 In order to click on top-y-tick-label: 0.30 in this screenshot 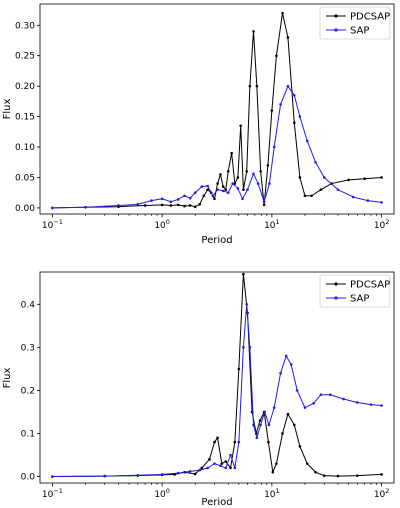, I will do `click(25, 26)`.